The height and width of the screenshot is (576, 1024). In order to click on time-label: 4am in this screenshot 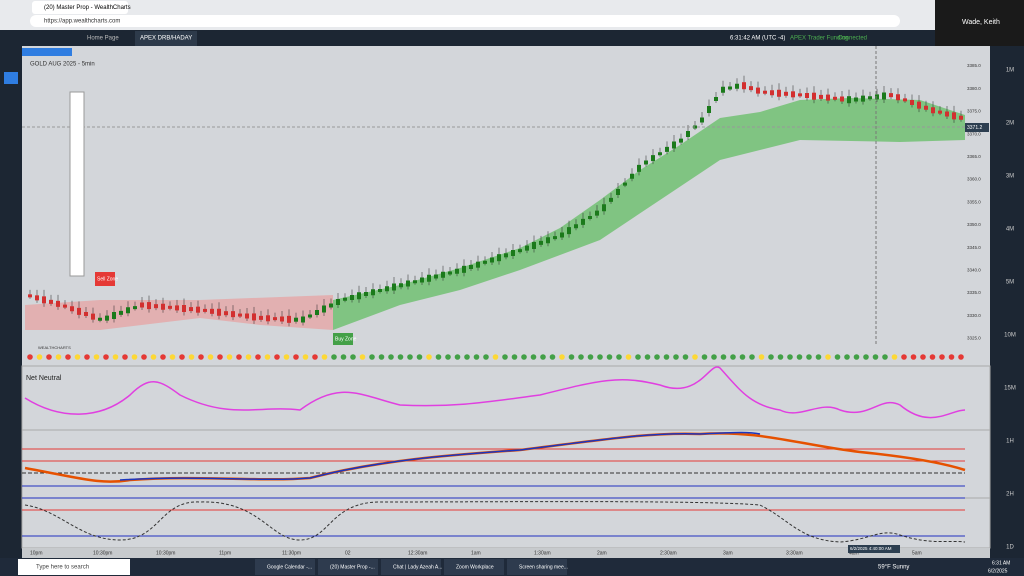, I will do `click(854, 553)`.